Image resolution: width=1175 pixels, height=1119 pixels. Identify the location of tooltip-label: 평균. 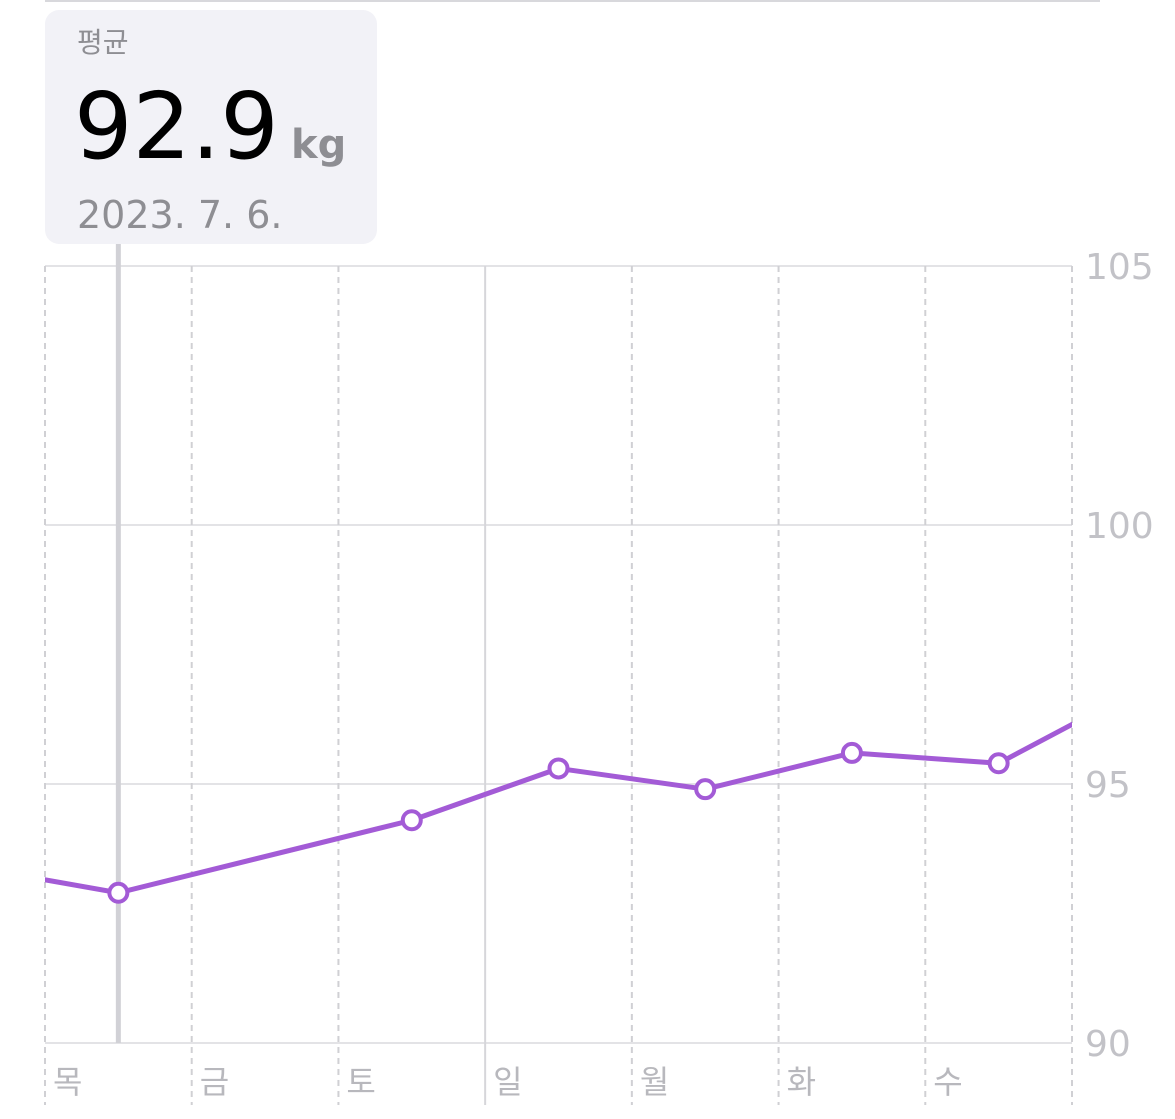
(103, 42).